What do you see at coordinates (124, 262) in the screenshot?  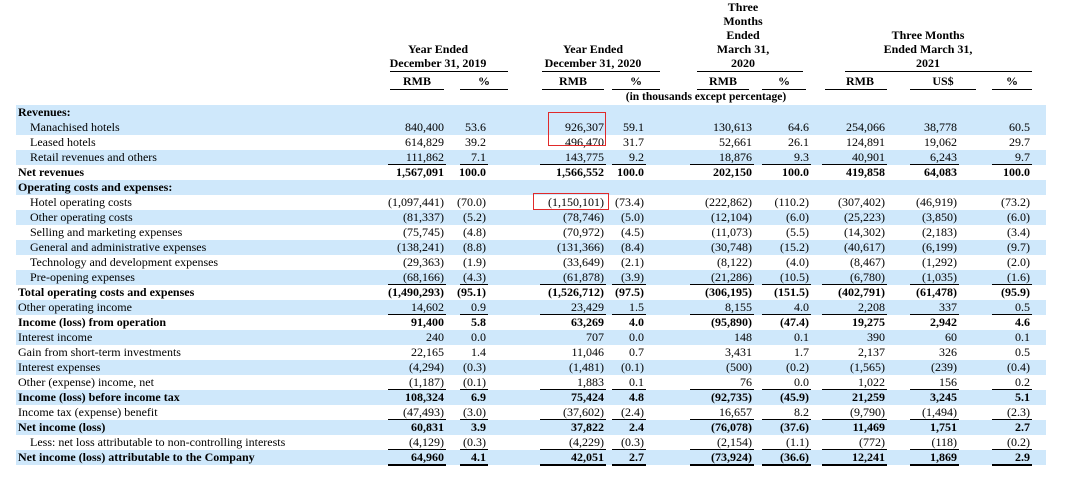 I see `row-label: Technology and development expenses` at bounding box center [124, 262].